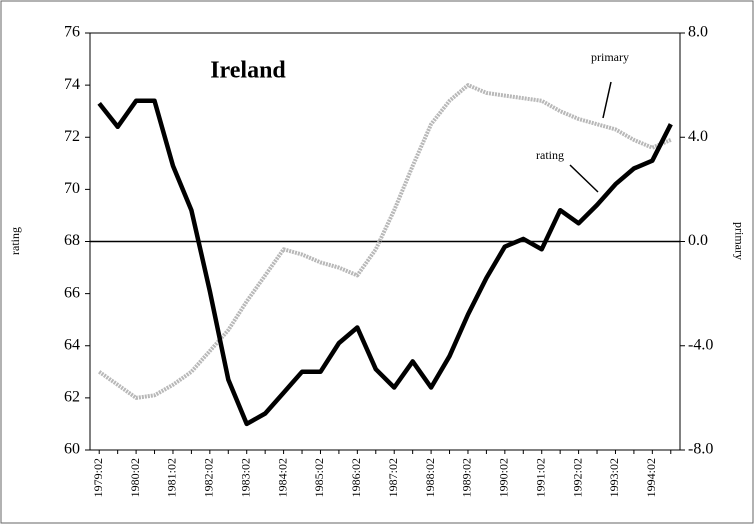 This screenshot has height=525, width=755. Describe the element at coordinates (698, 32) in the screenshot. I see `y2-tick-label: 8.0` at that location.